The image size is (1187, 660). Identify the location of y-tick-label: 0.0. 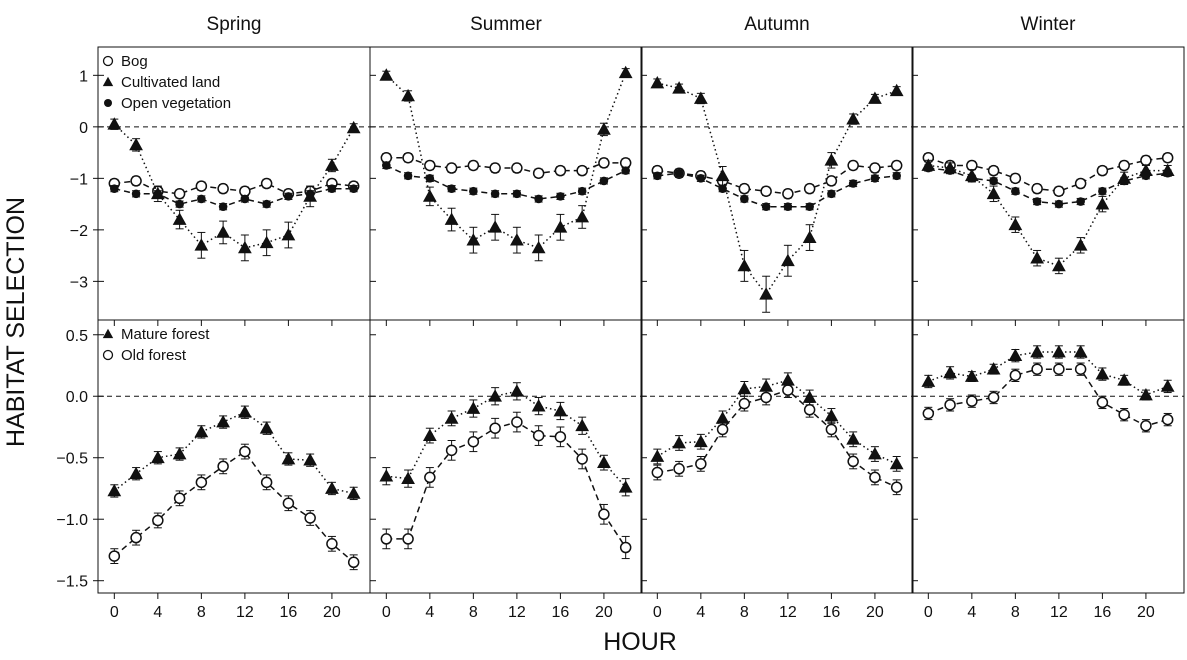
(77, 397).